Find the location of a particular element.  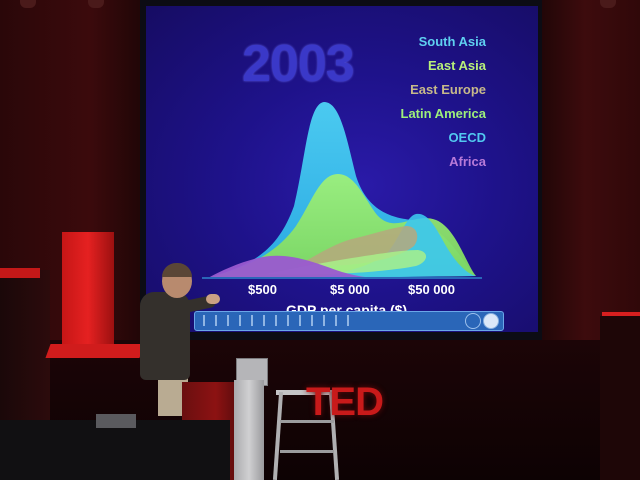

x-axis-ticks: $500 $5 000 $50 000 is located at coordinates (342, 292).